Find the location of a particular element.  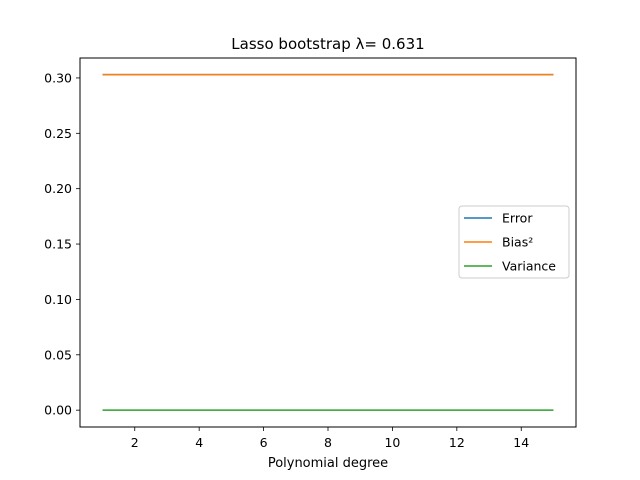

x-tick-label: 12 is located at coordinates (457, 442).